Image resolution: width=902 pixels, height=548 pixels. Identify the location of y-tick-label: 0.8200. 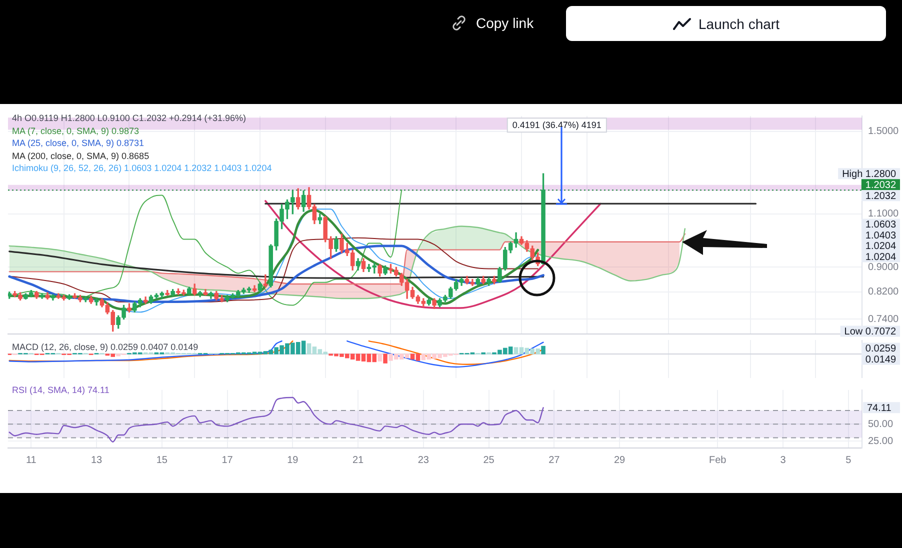
(884, 292).